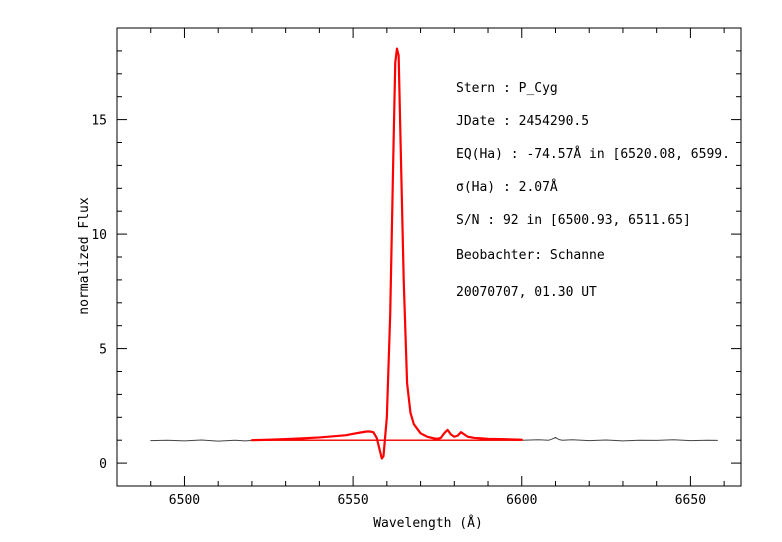 This screenshot has height=542, width=782. I want to click on info-line-date: 20070707, 01.30 UT, so click(526, 292).